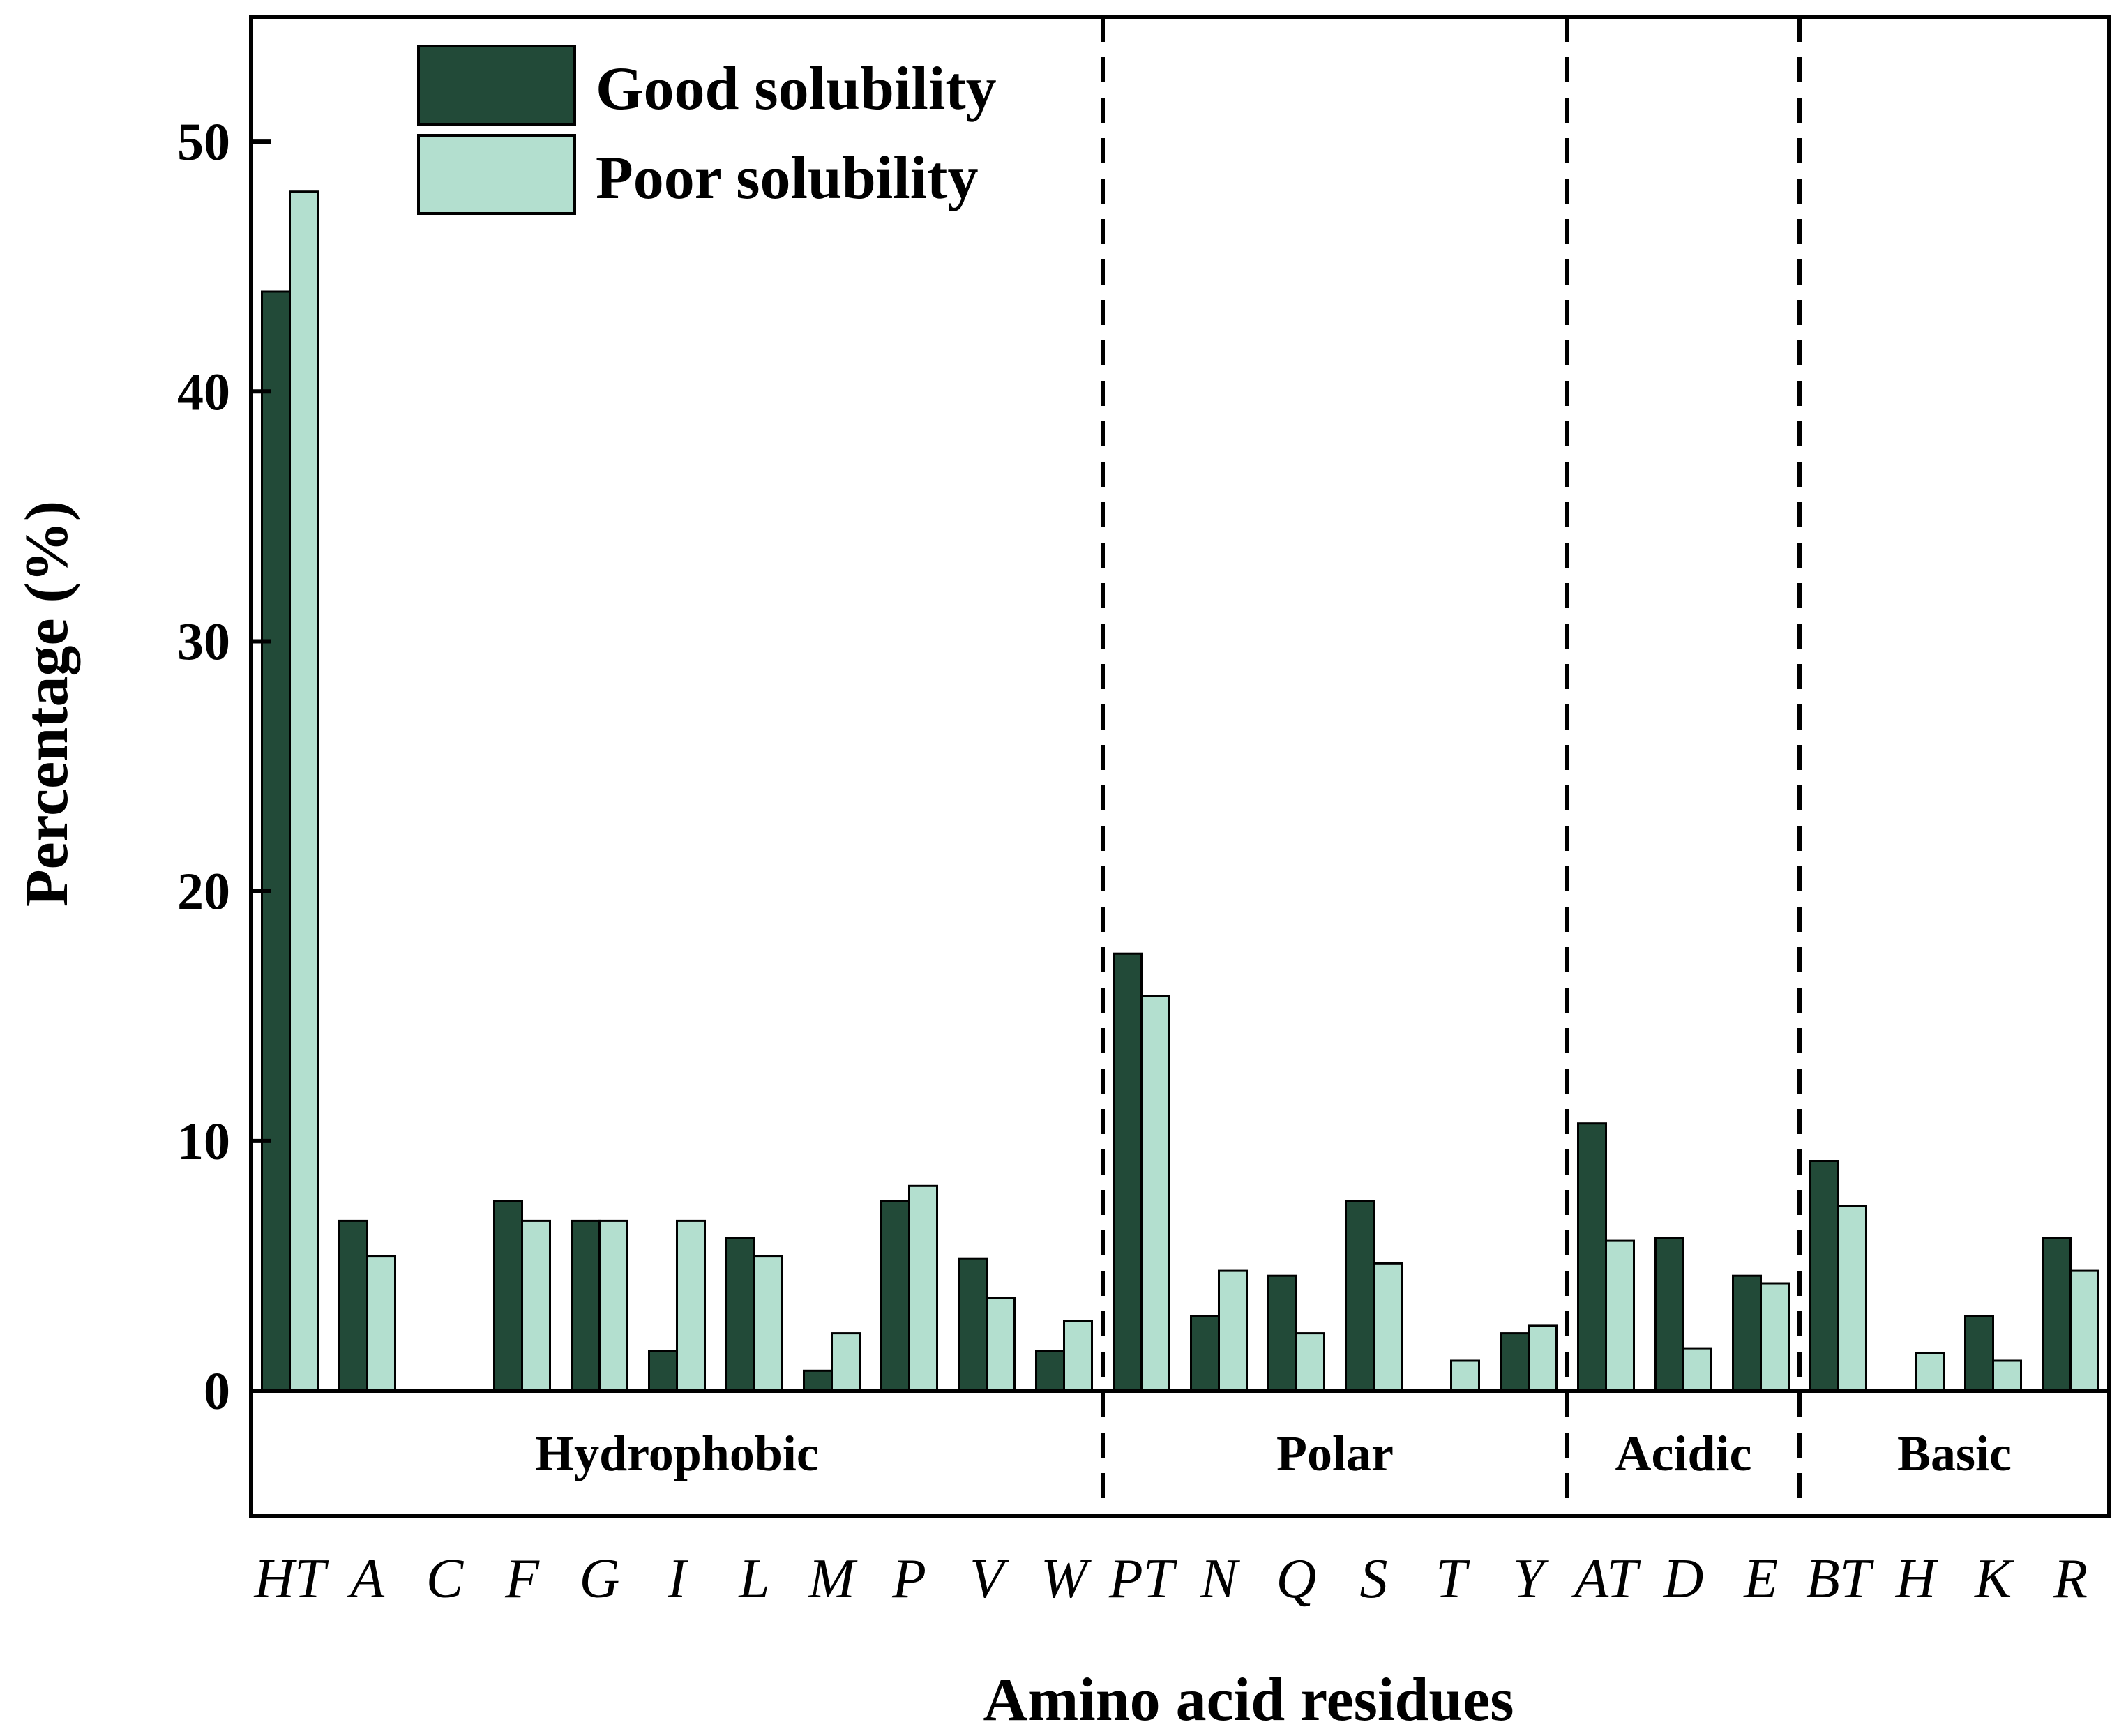  What do you see at coordinates (1143, 1579) in the screenshot?
I see `category-label-PT: PT` at bounding box center [1143, 1579].